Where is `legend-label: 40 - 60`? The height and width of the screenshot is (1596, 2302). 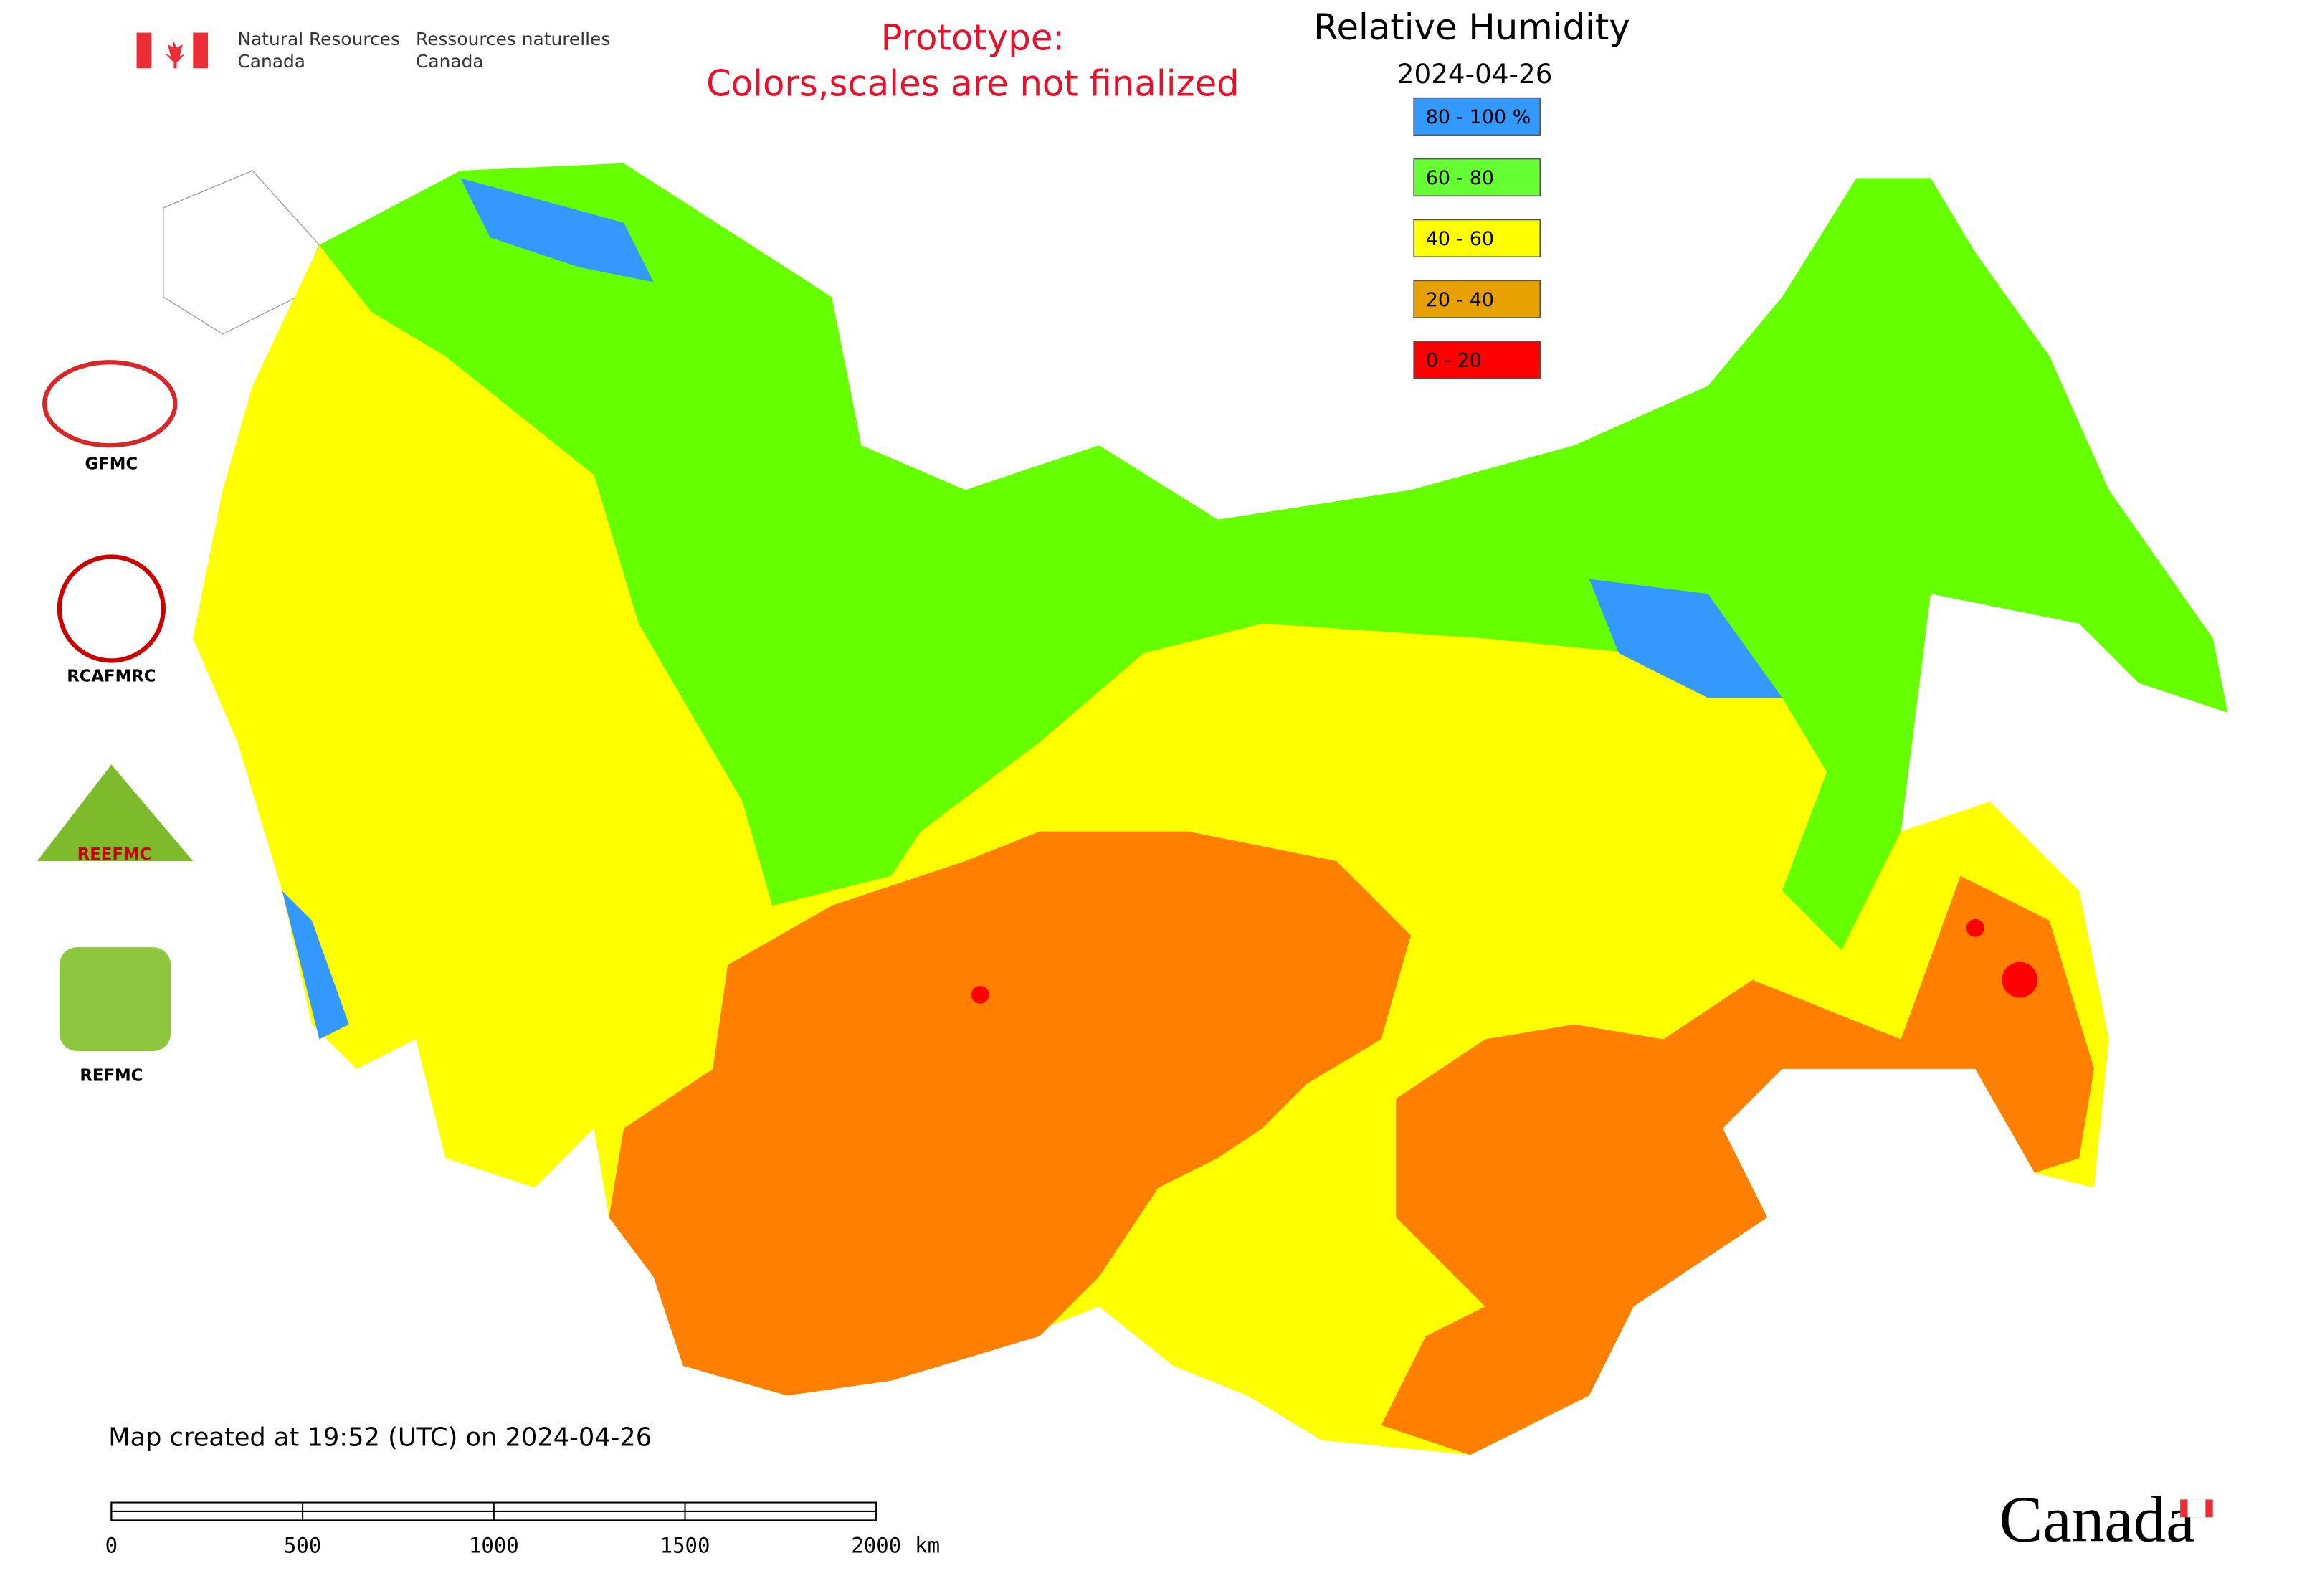
legend-label: 40 - 60 is located at coordinates (1460, 239).